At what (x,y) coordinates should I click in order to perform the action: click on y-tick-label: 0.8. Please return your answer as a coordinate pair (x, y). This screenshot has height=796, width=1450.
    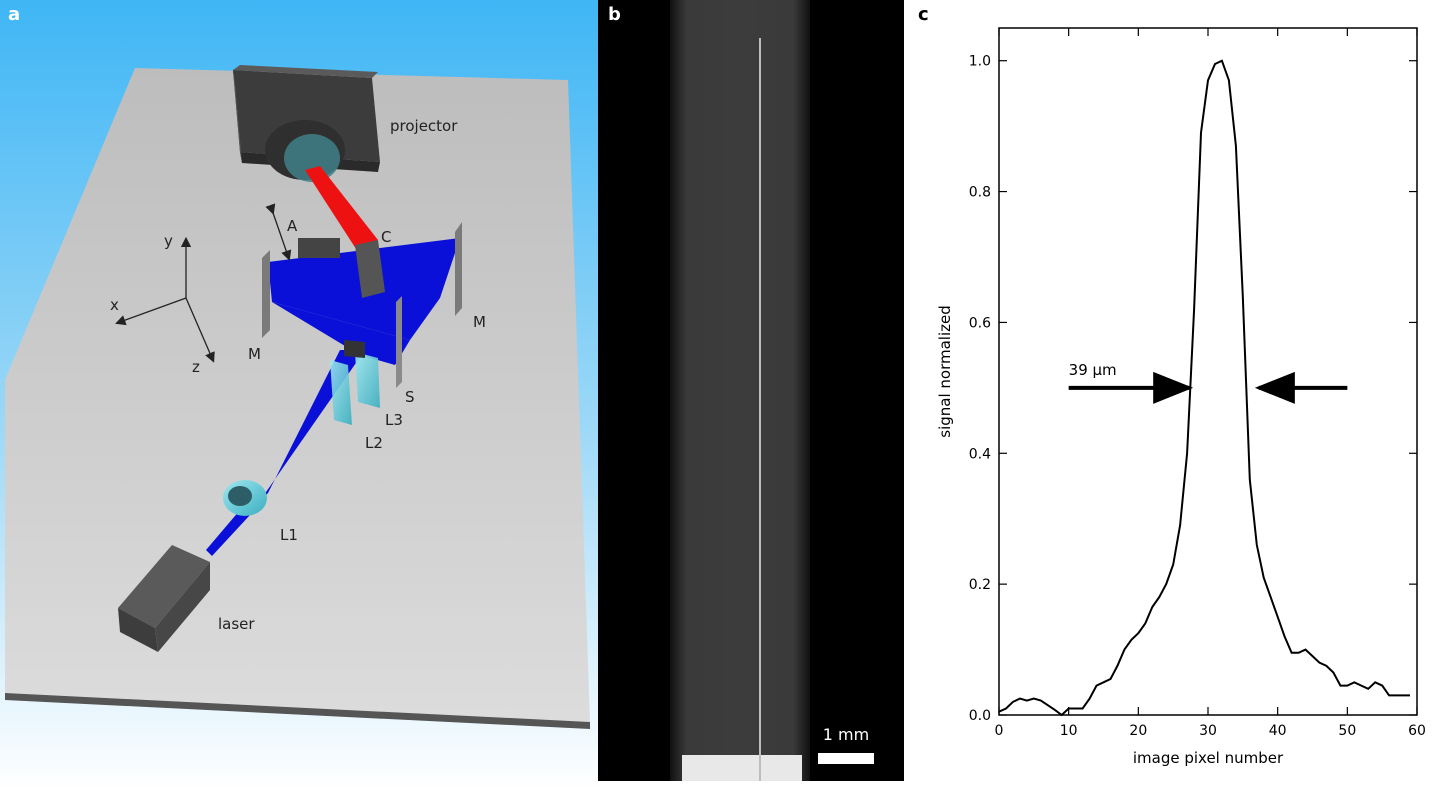
    Looking at the image, I should click on (980, 193).